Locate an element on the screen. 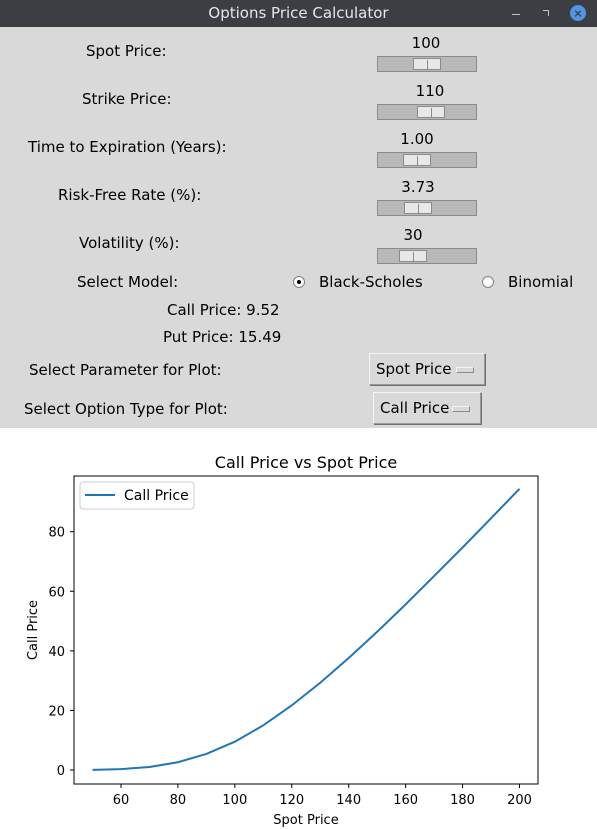 The height and width of the screenshot is (829, 597). close-icon is located at coordinates (578, 13).